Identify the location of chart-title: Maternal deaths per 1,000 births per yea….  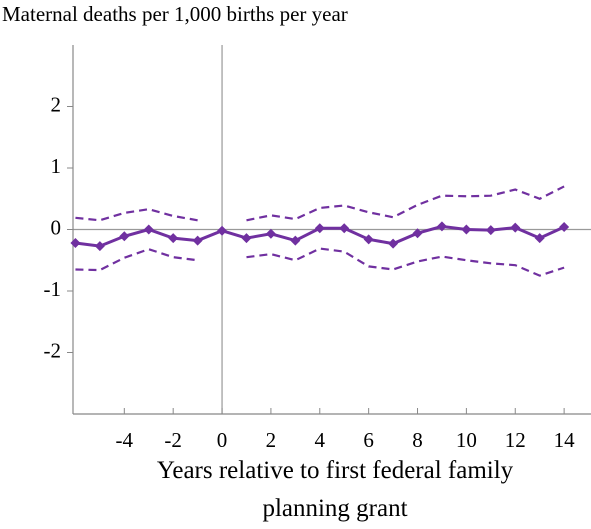
(175, 14).